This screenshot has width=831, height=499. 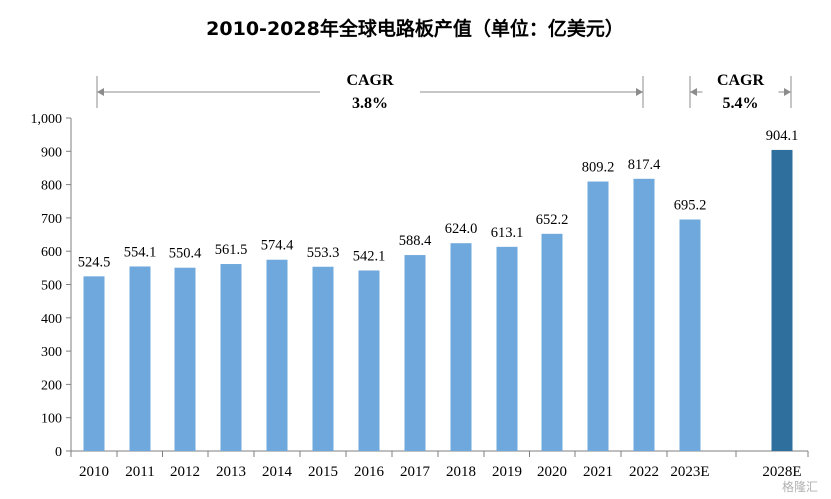 I want to click on data-label-2028e: 904.1, so click(x=782, y=136).